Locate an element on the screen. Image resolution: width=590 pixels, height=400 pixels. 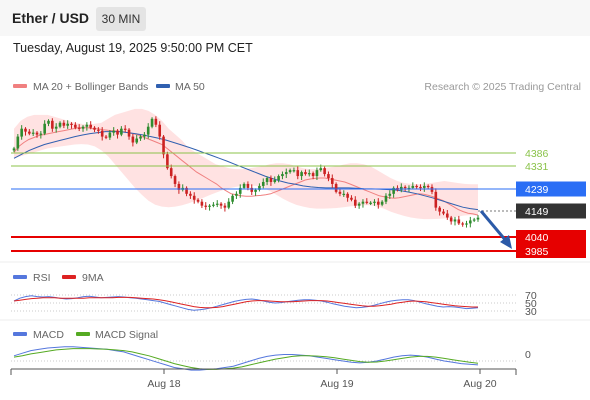
ma20-legend-swatch is located at coordinates (20, 86).